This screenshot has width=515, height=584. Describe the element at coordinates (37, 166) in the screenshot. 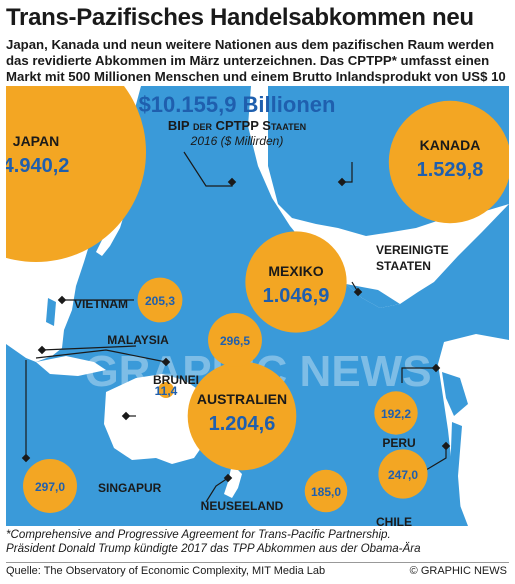

I see `value-label-japan: 4.940,2` at that location.